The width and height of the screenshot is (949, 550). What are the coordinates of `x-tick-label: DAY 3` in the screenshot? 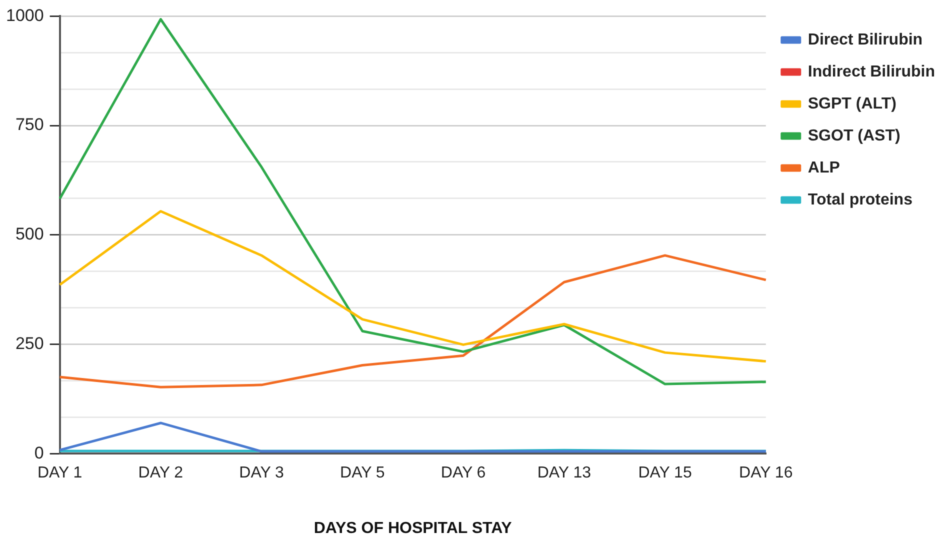 It's located at (261, 473).